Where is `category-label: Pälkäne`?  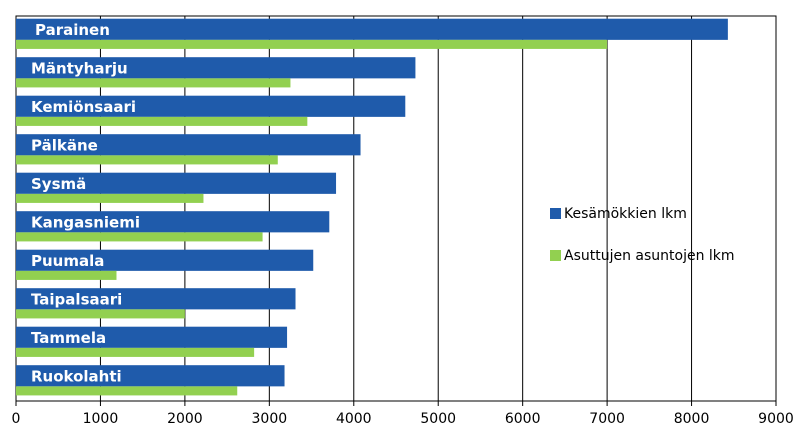
category-label: Pälkäne is located at coordinates (64, 145).